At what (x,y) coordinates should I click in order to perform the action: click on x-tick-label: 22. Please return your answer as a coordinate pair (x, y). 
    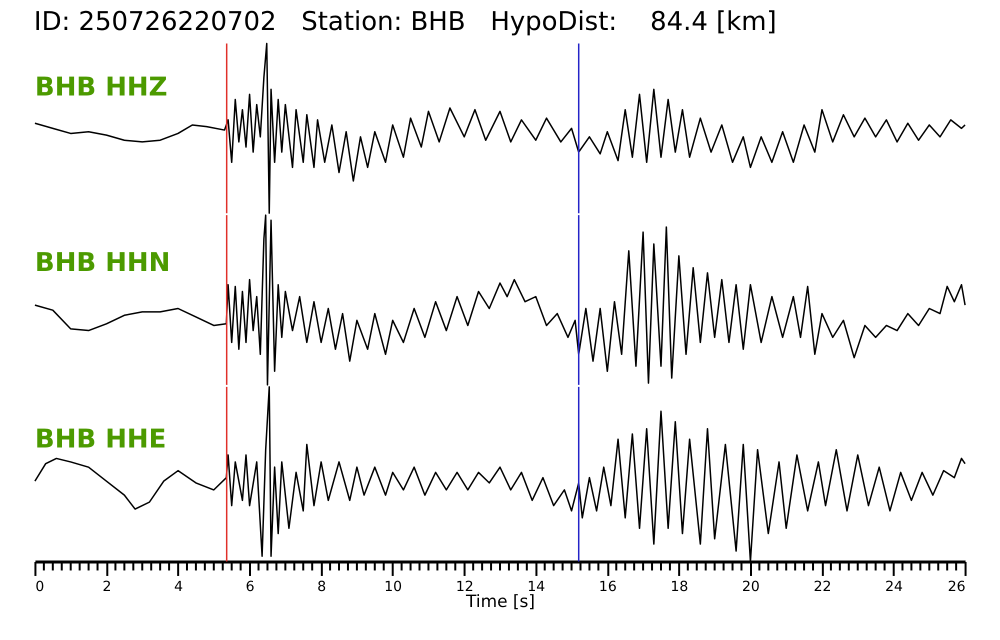
    Looking at the image, I should click on (823, 586).